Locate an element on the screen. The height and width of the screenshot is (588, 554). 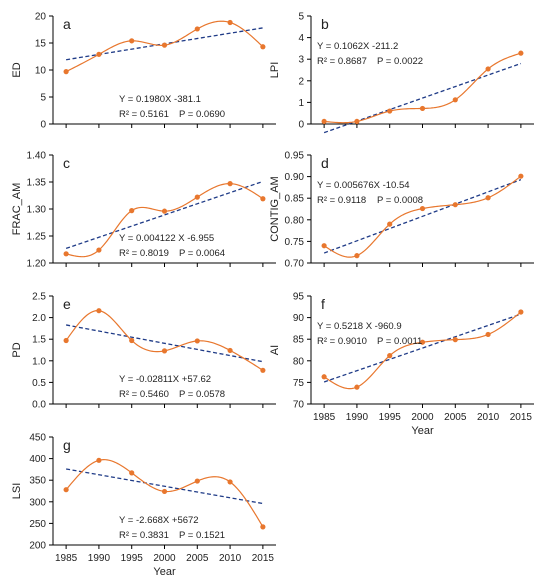
y-tick-label: 350 is located at coordinates (37, 481).